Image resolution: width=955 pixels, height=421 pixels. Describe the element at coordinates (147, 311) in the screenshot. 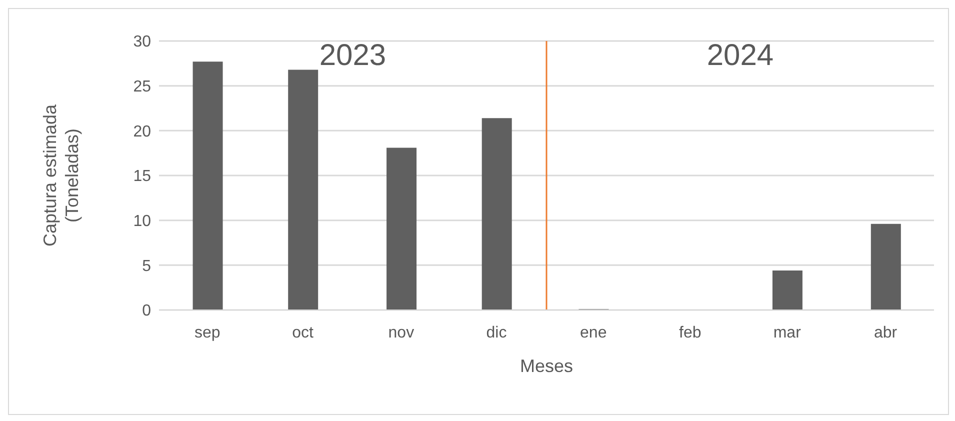

I see `y-tick-label: 0` at that location.